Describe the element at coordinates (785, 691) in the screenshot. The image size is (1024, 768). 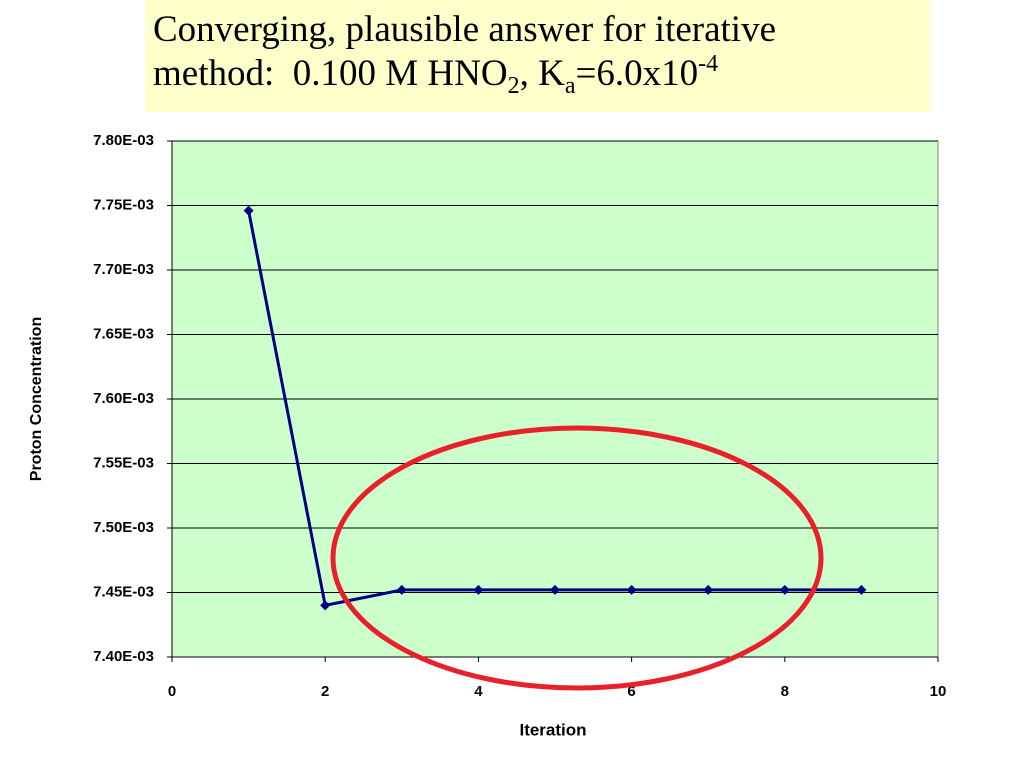
I see `x-tick-label: 8` at that location.